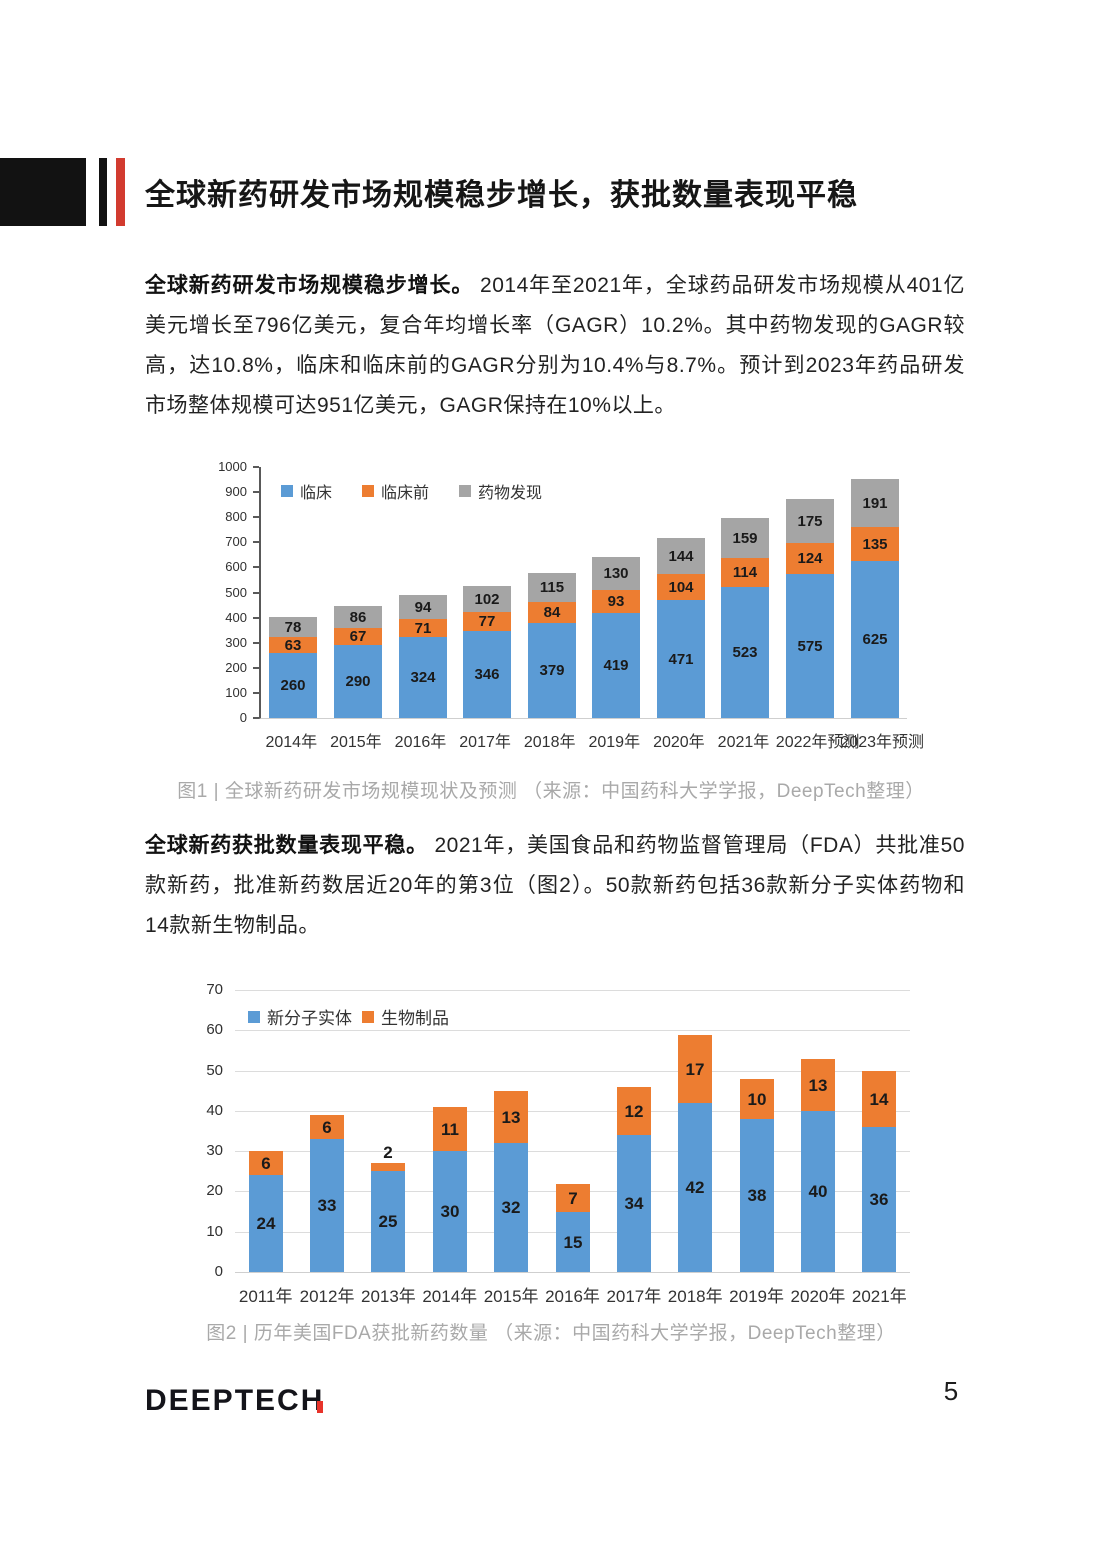 This screenshot has width=1102, height=1564. What do you see at coordinates (487, 674) in the screenshot?
I see `bar-segment: 346` at bounding box center [487, 674].